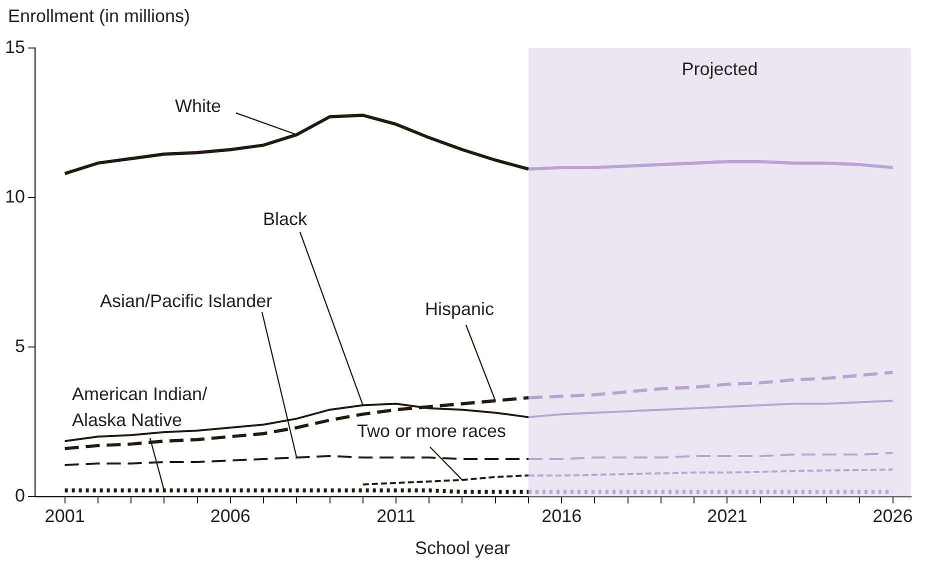 Image resolution: width=925 pixels, height=565 pixels. I want to click on text: Black, so click(285, 219).